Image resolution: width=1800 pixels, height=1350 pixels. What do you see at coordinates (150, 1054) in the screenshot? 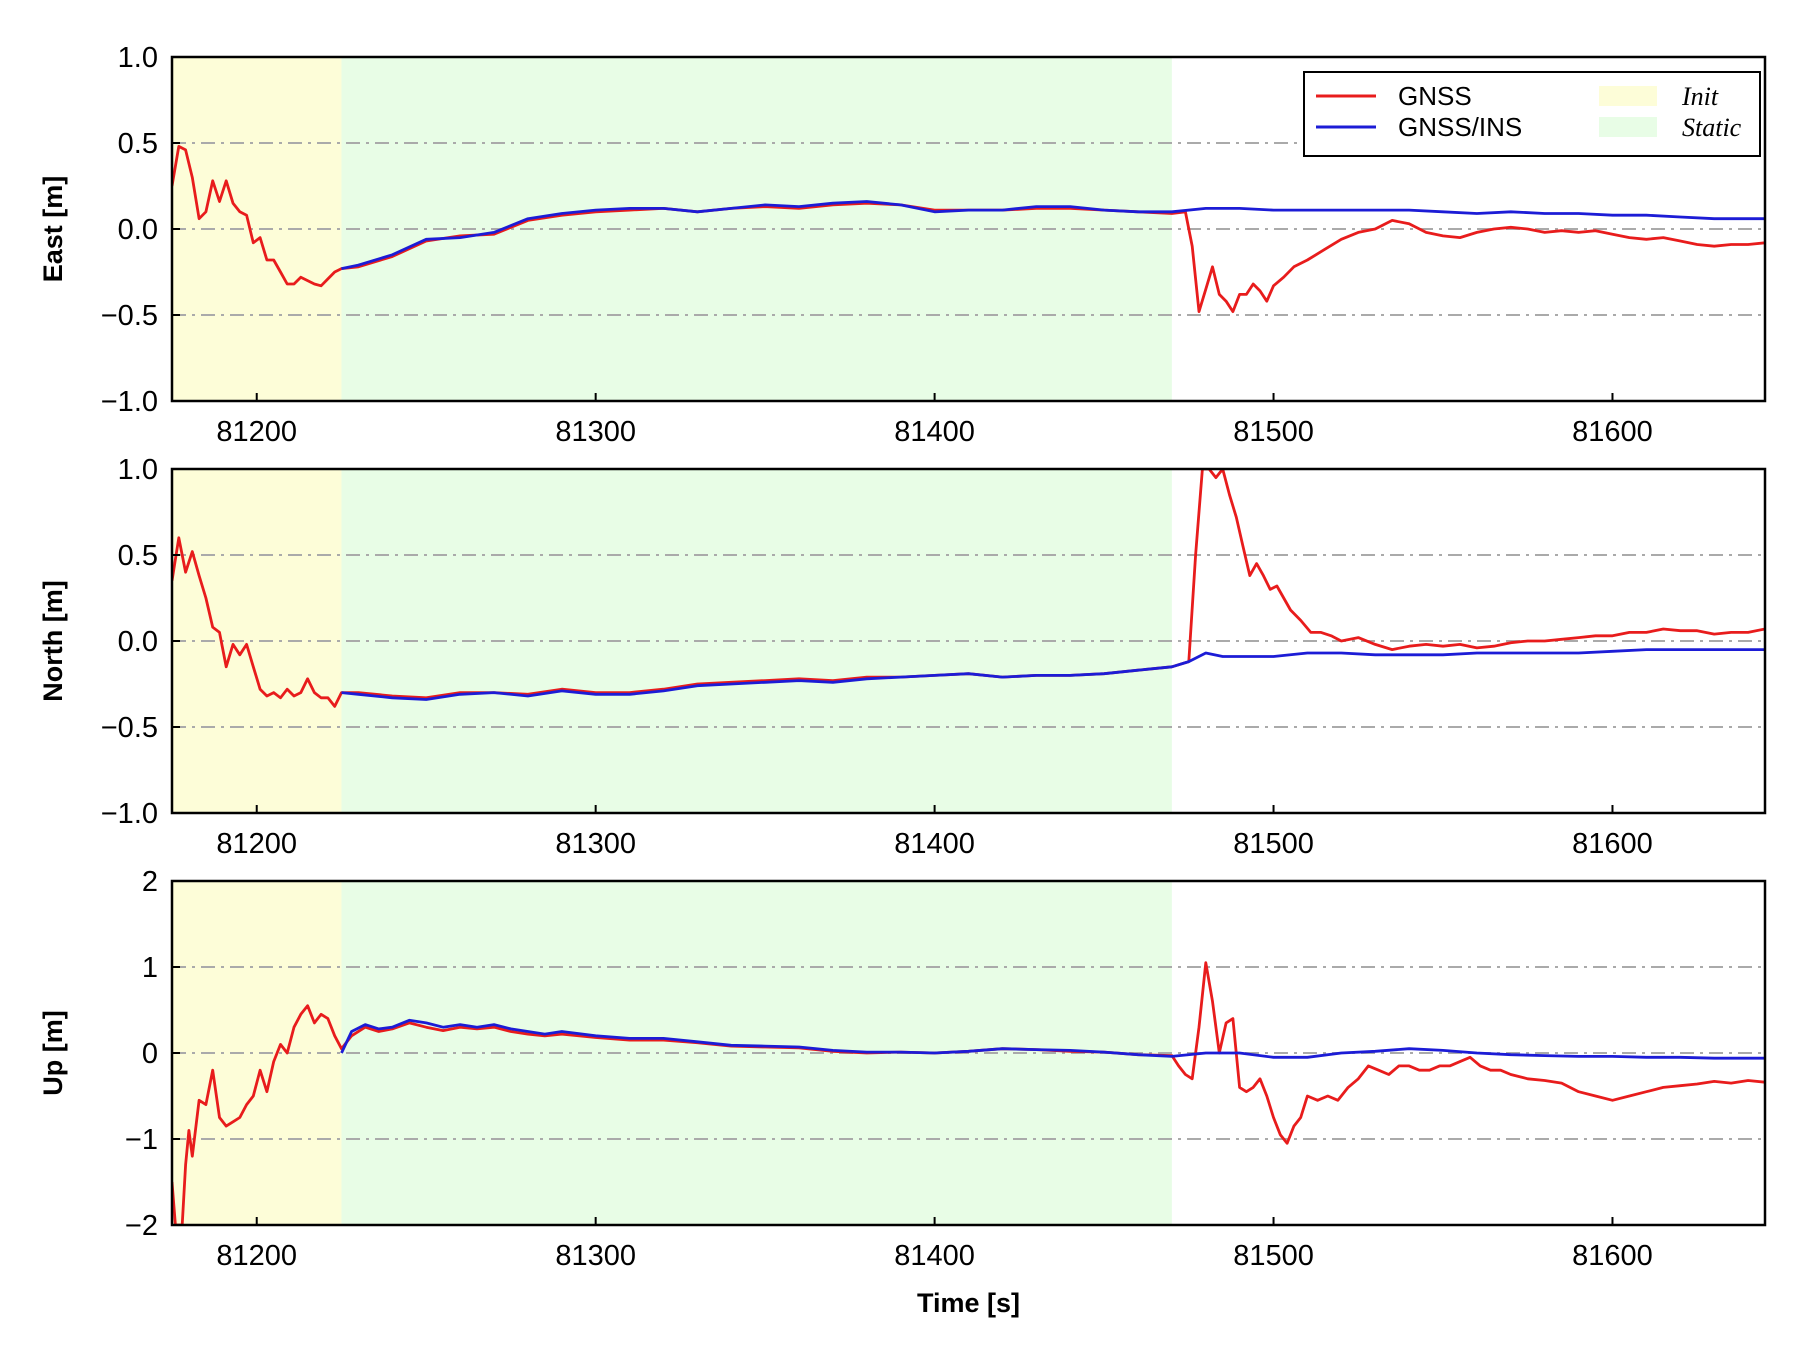
I see `y-tick-label: 0` at bounding box center [150, 1054].